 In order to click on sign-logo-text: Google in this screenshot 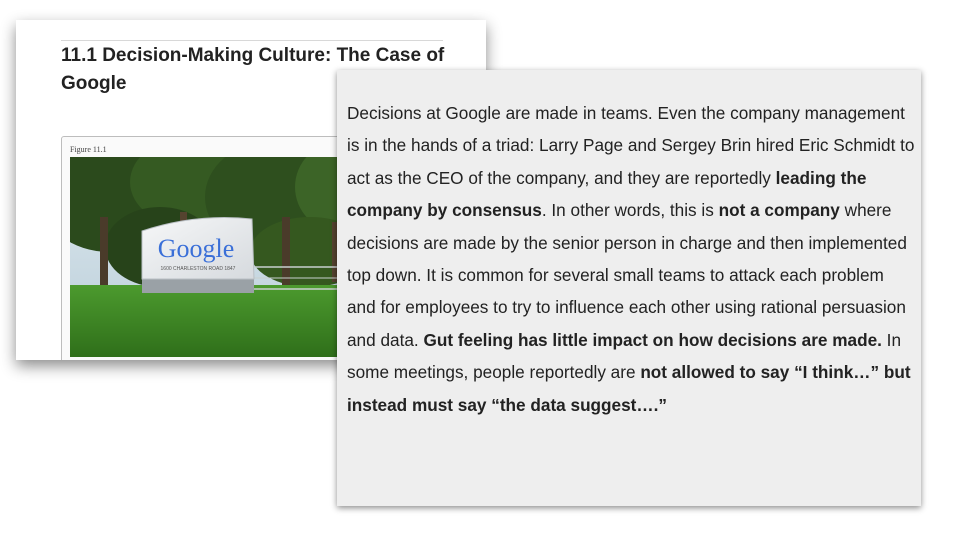, I will do `click(196, 248)`.